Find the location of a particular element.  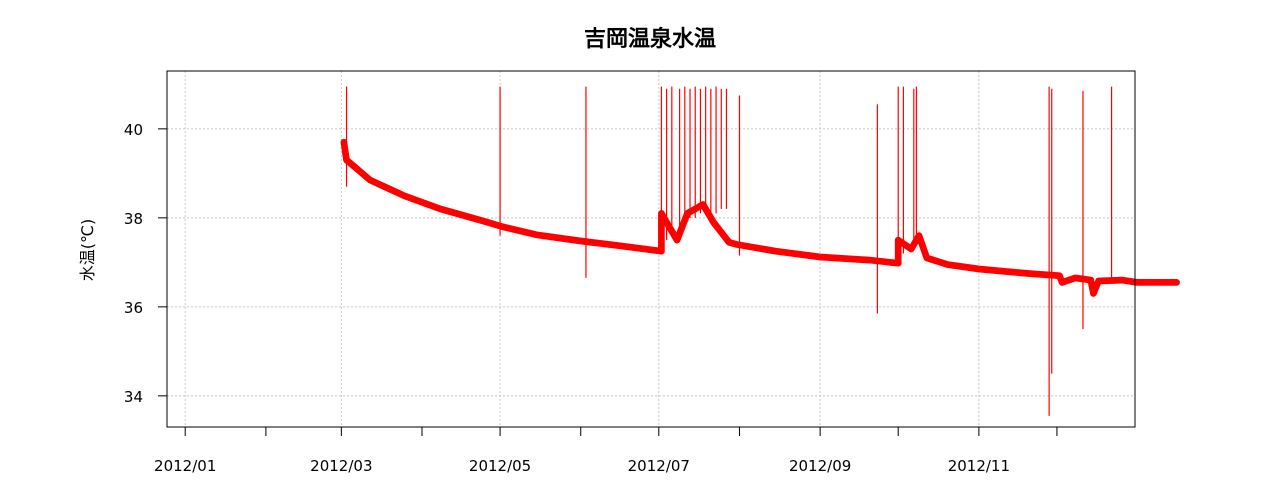

y-axis-label: 水温(℃) is located at coordinates (87, 250).